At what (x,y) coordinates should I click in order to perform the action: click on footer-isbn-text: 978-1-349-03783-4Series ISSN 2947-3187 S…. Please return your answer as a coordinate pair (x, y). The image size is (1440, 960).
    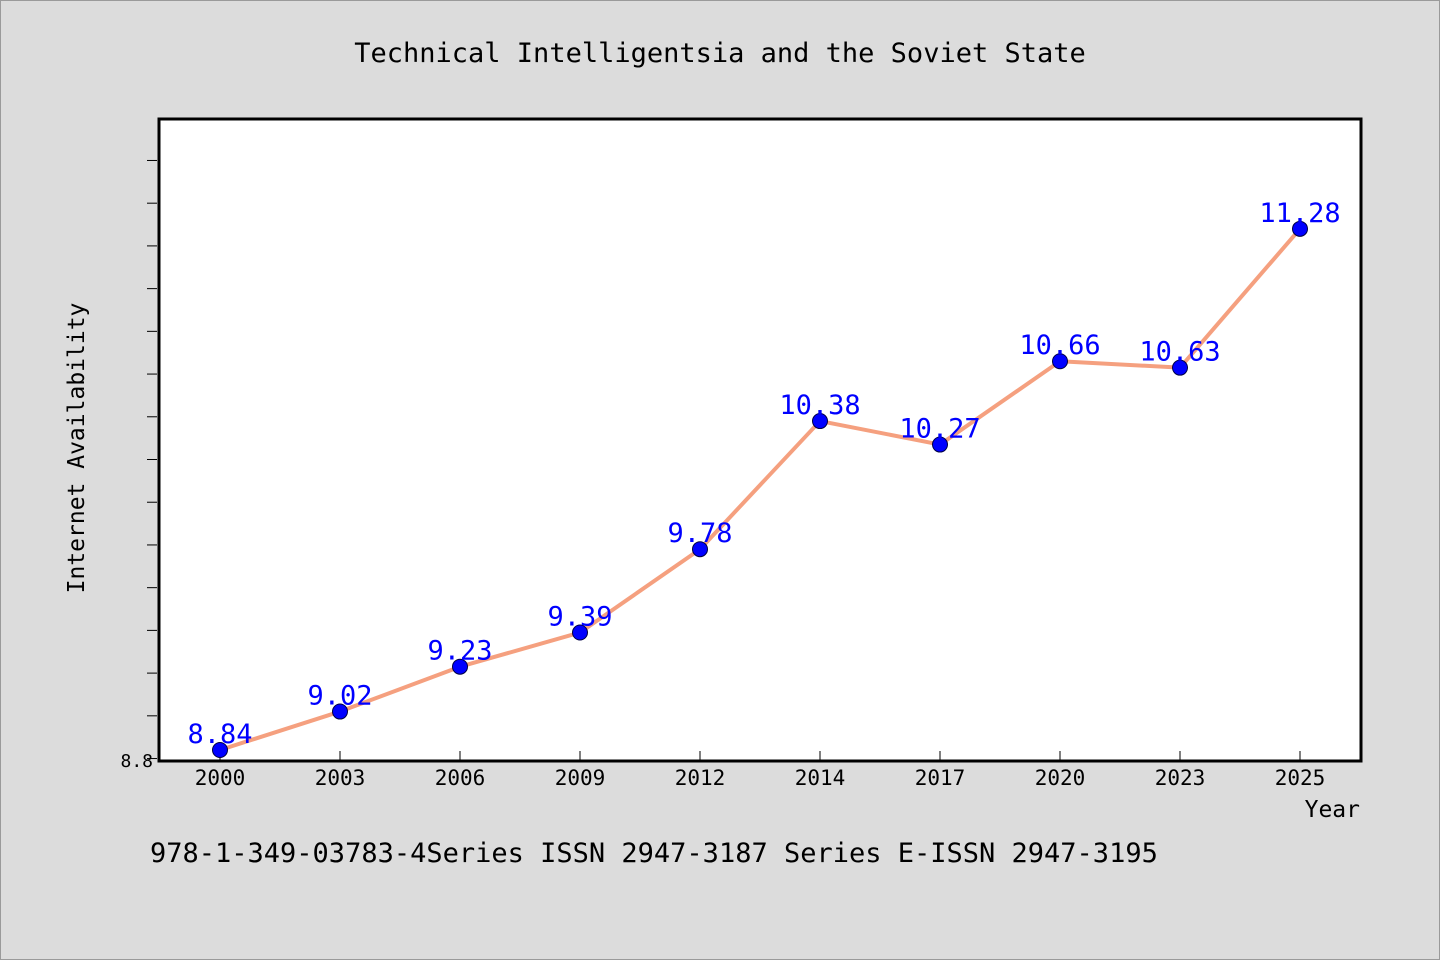
    Looking at the image, I should click on (654, 853).